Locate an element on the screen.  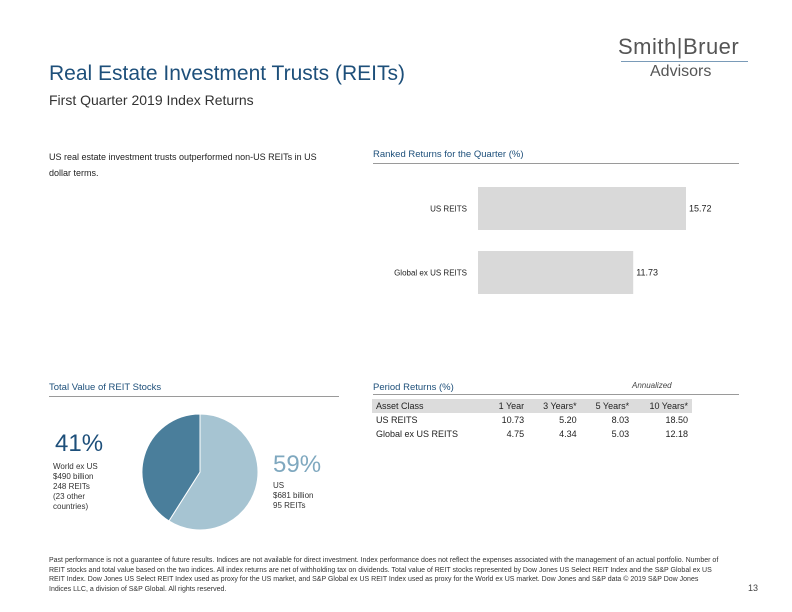
ranked-returns-rule is located at coordinates (556, 163).